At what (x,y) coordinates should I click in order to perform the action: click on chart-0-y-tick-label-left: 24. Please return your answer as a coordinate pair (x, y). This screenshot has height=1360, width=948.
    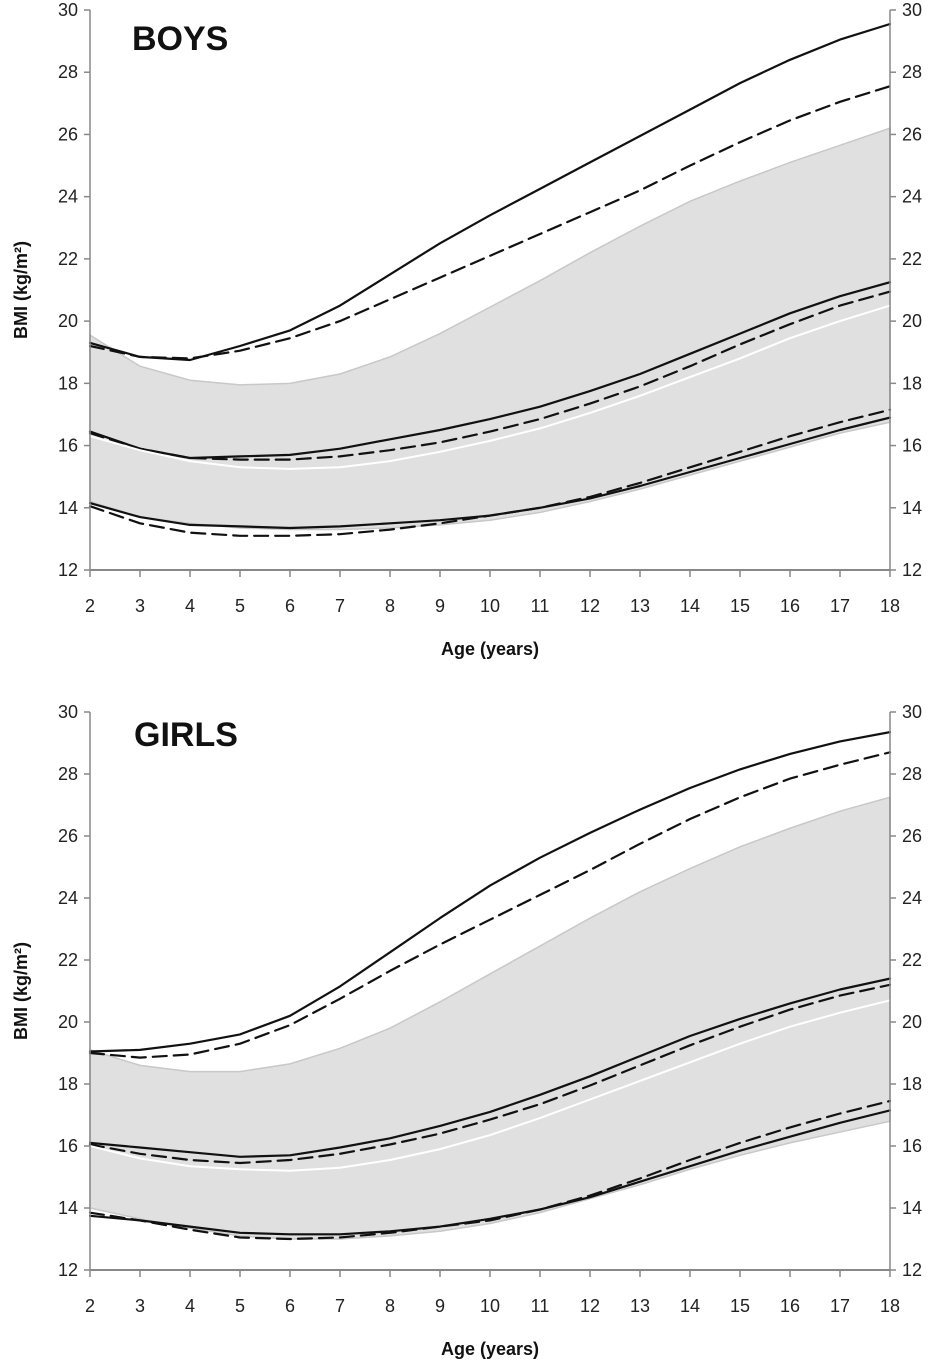
    Looking at the image, I should click on (68, 197).